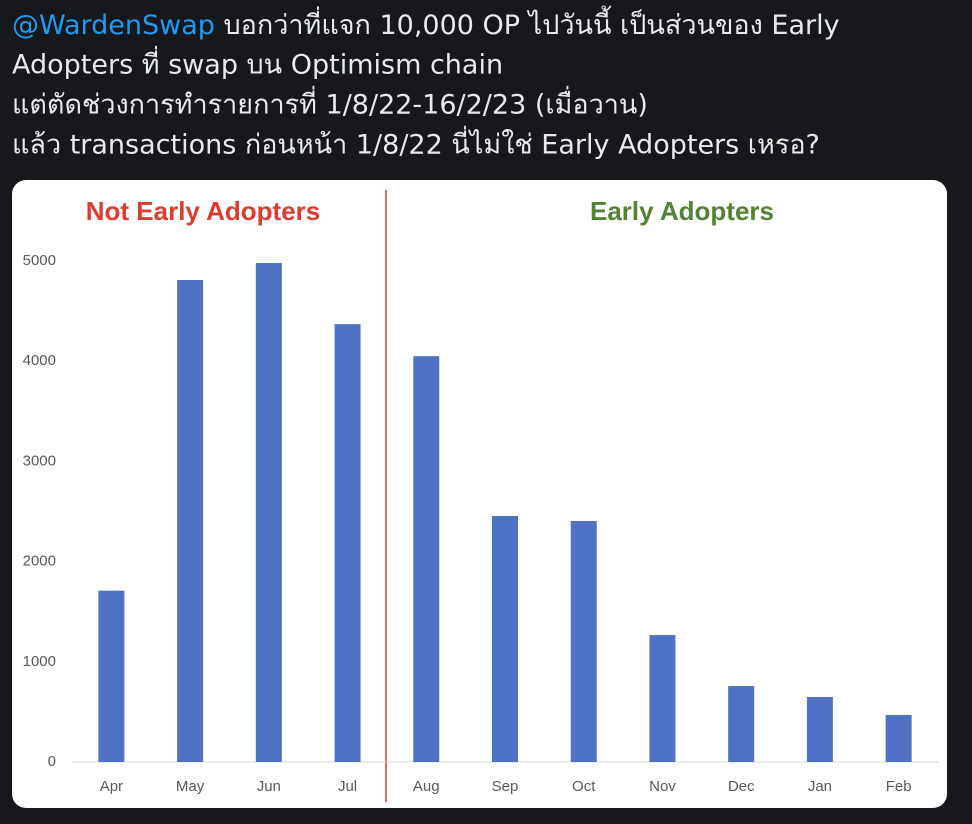 Image resolution: width=972 pixels, height=824 pixels. I want to click on mention: @WardenSwap, so click(113, 25).